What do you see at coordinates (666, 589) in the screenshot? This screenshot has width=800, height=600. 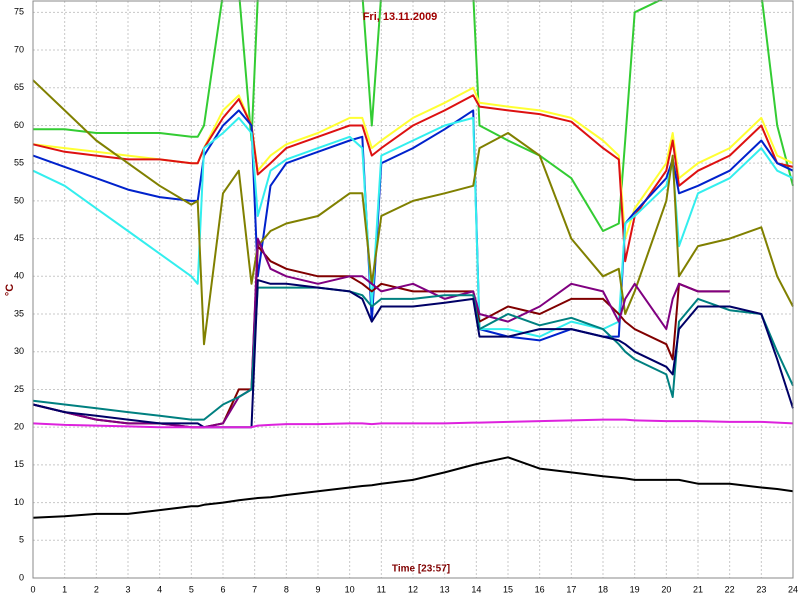 I see `x-tick-label: 20` at bounding box center [666, 589].